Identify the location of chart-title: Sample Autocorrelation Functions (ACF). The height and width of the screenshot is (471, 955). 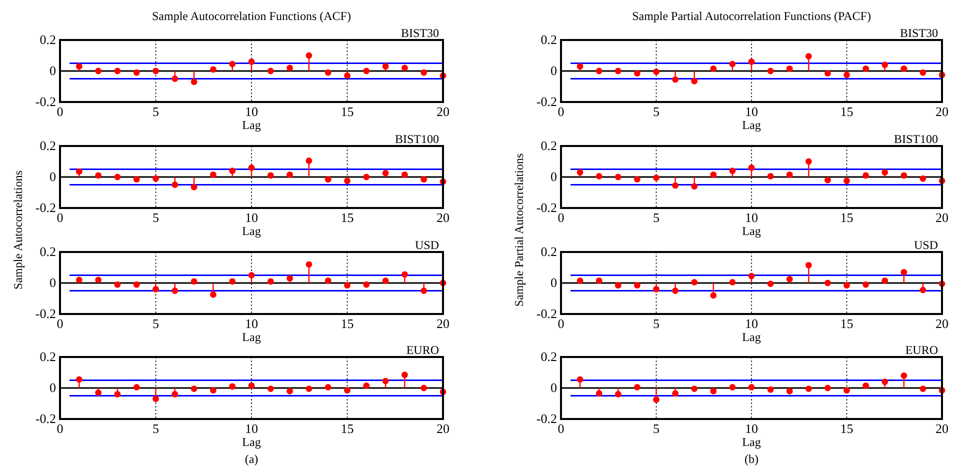
(251, 16).